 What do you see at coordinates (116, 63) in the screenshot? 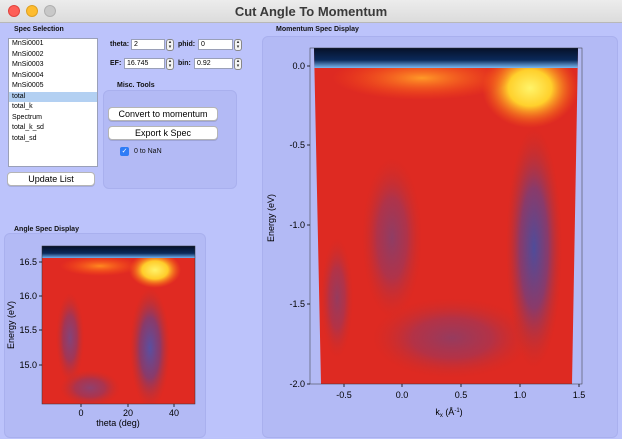
I see `ef-label: EF:` at bounding box center [116, 63].